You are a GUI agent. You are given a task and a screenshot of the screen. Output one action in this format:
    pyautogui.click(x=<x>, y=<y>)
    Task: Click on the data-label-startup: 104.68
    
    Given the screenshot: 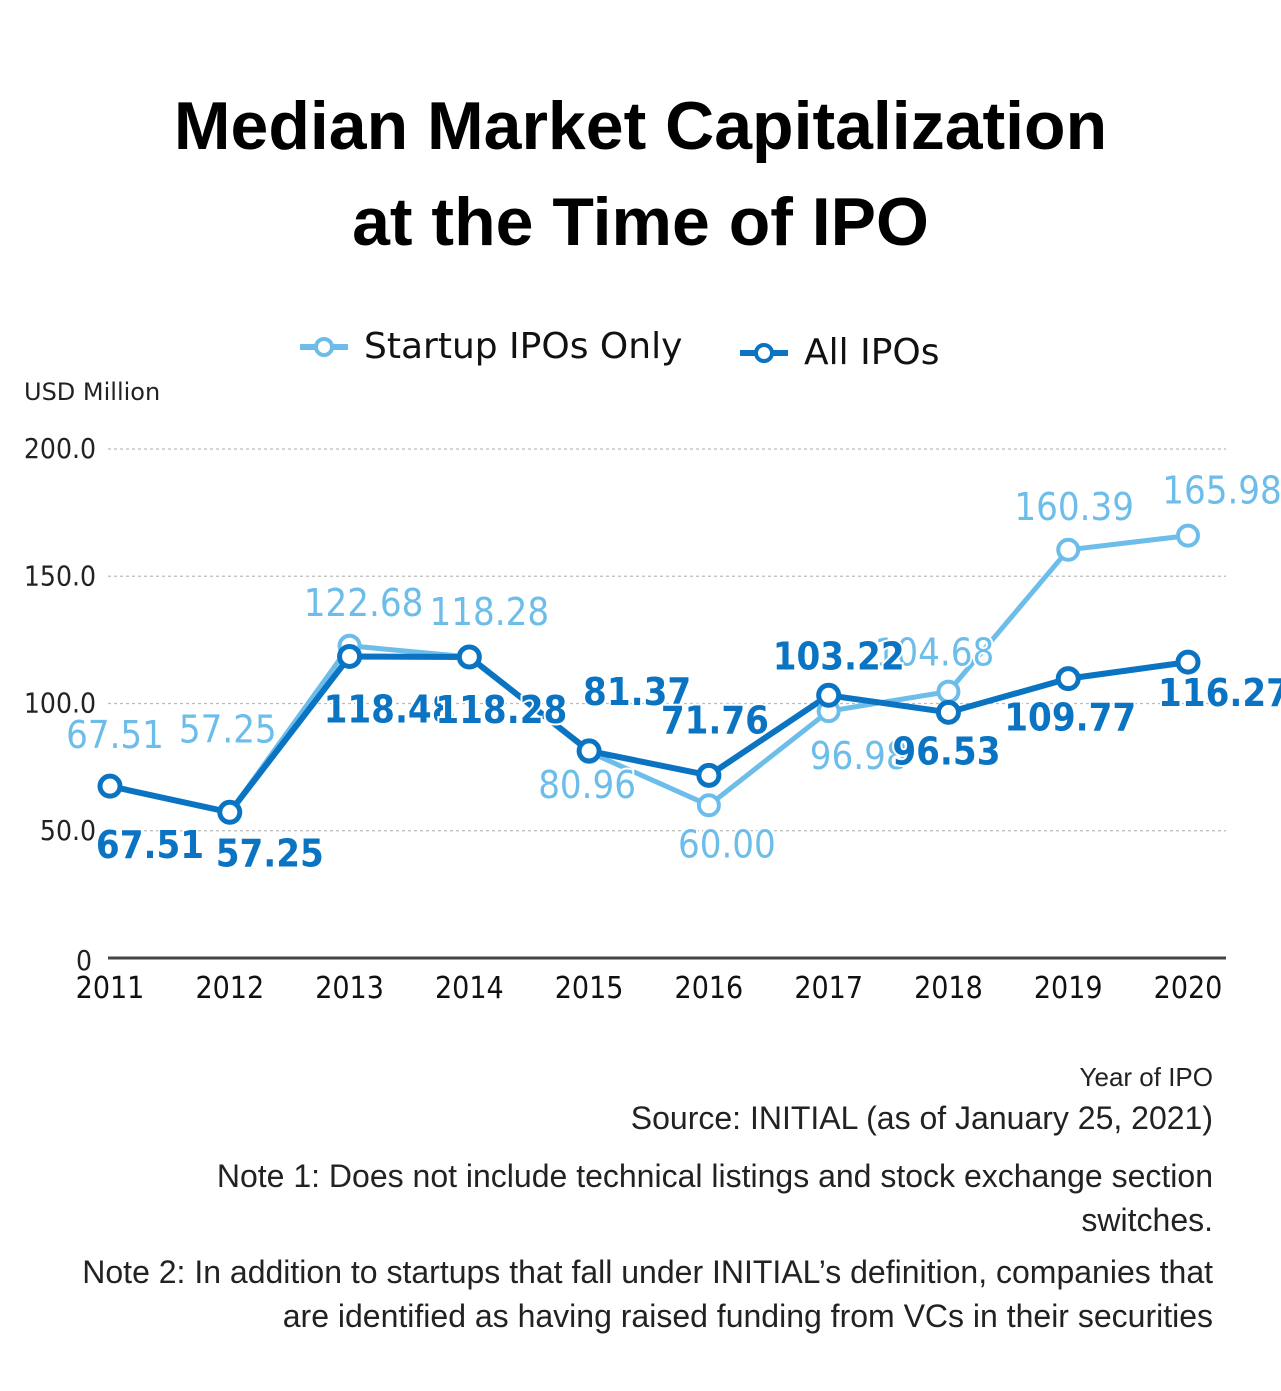 What is the action you would take?
    pyautogui.click(x=935, y=653)
    